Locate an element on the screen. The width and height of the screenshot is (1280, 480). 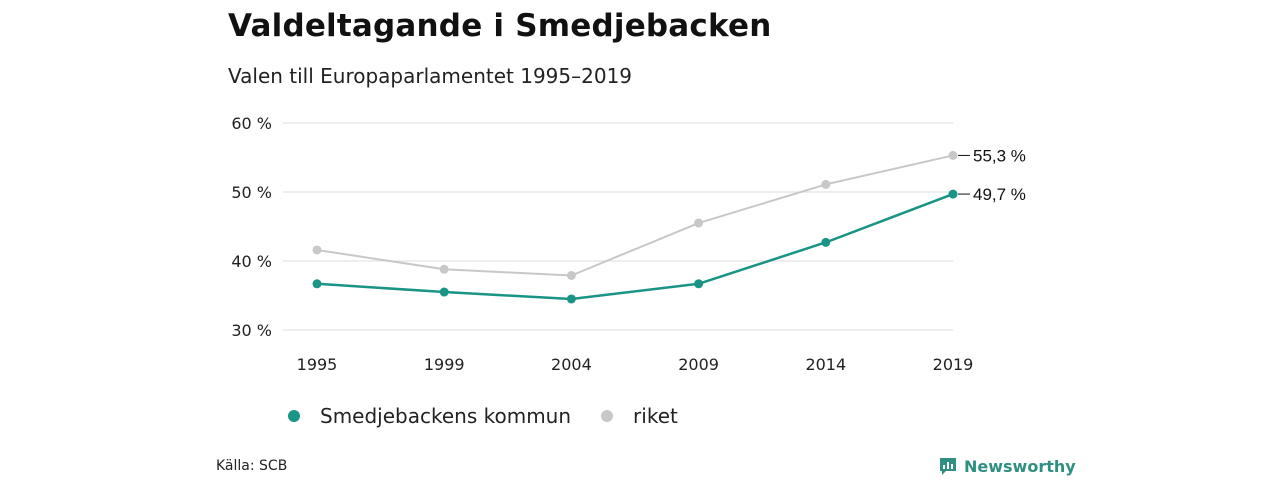
y-axis-ticks: 30 % 40 % 50 % 60 % is located at coordinates (251, 227).